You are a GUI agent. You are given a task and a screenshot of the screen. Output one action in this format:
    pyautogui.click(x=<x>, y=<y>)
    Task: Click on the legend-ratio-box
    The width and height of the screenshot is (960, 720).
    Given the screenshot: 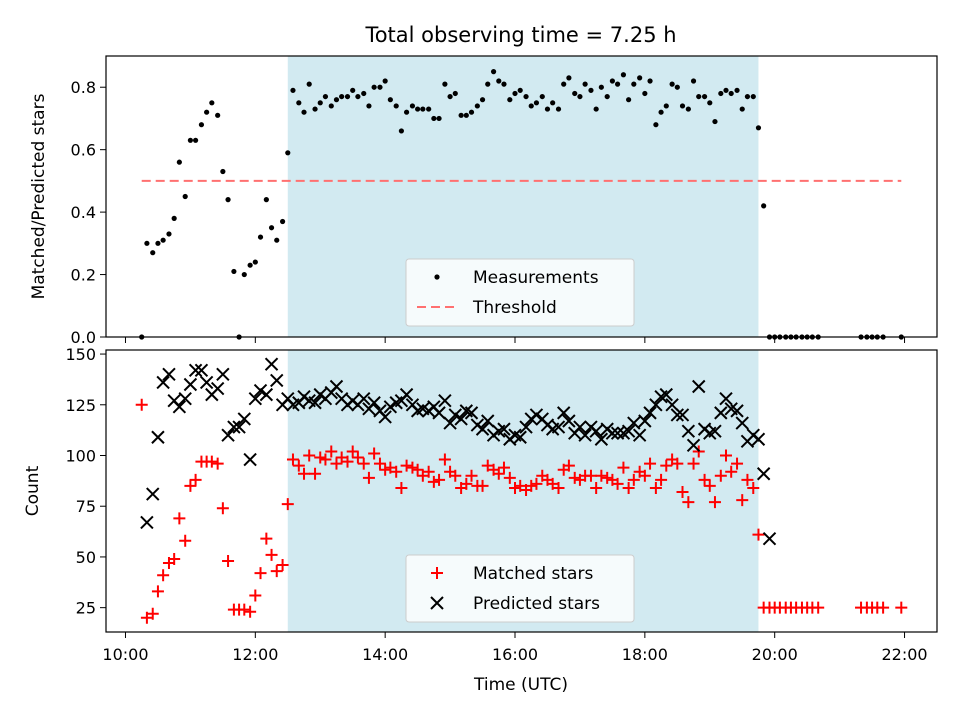 What is the action you would take?
    pyautogui.click(x=520, y=292)
    